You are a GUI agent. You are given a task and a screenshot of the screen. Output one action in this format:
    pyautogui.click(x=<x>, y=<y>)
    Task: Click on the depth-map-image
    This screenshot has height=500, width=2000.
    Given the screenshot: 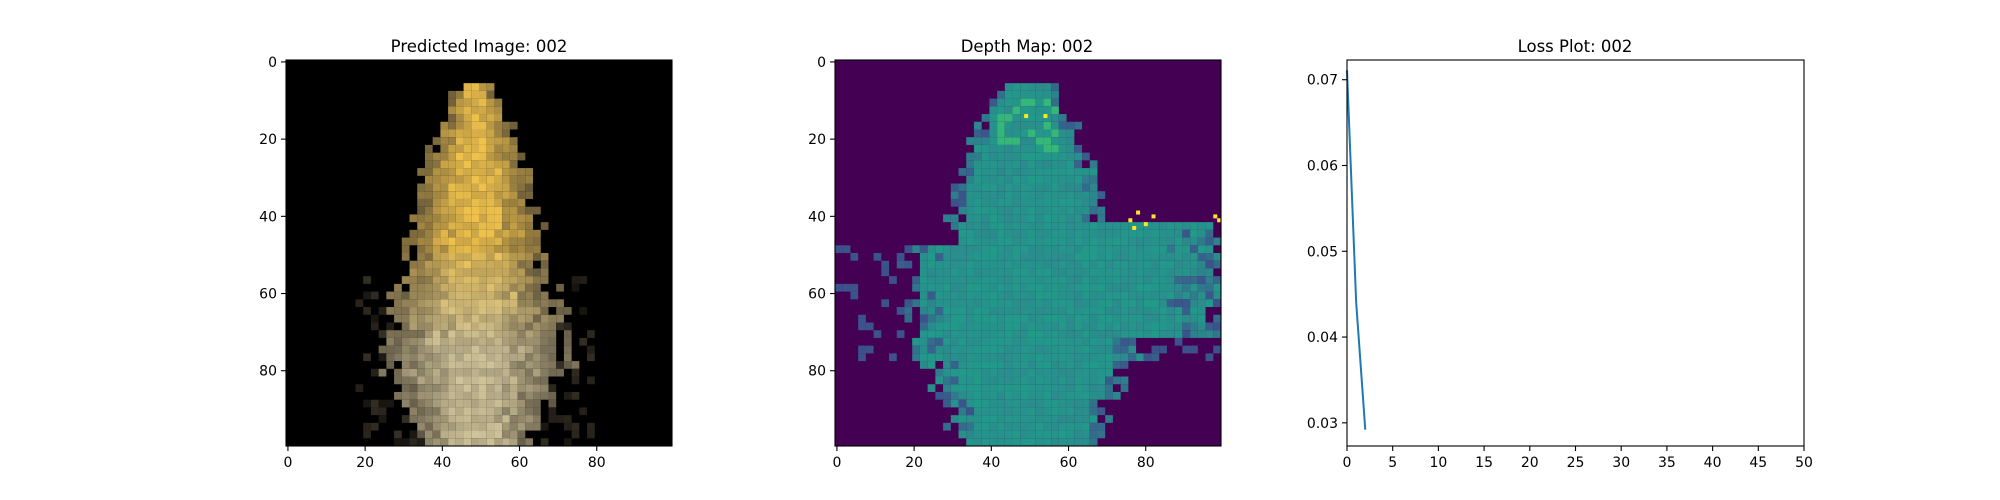 What is the action you would take?
    pyautogui.click(x=1028, y=253)
    